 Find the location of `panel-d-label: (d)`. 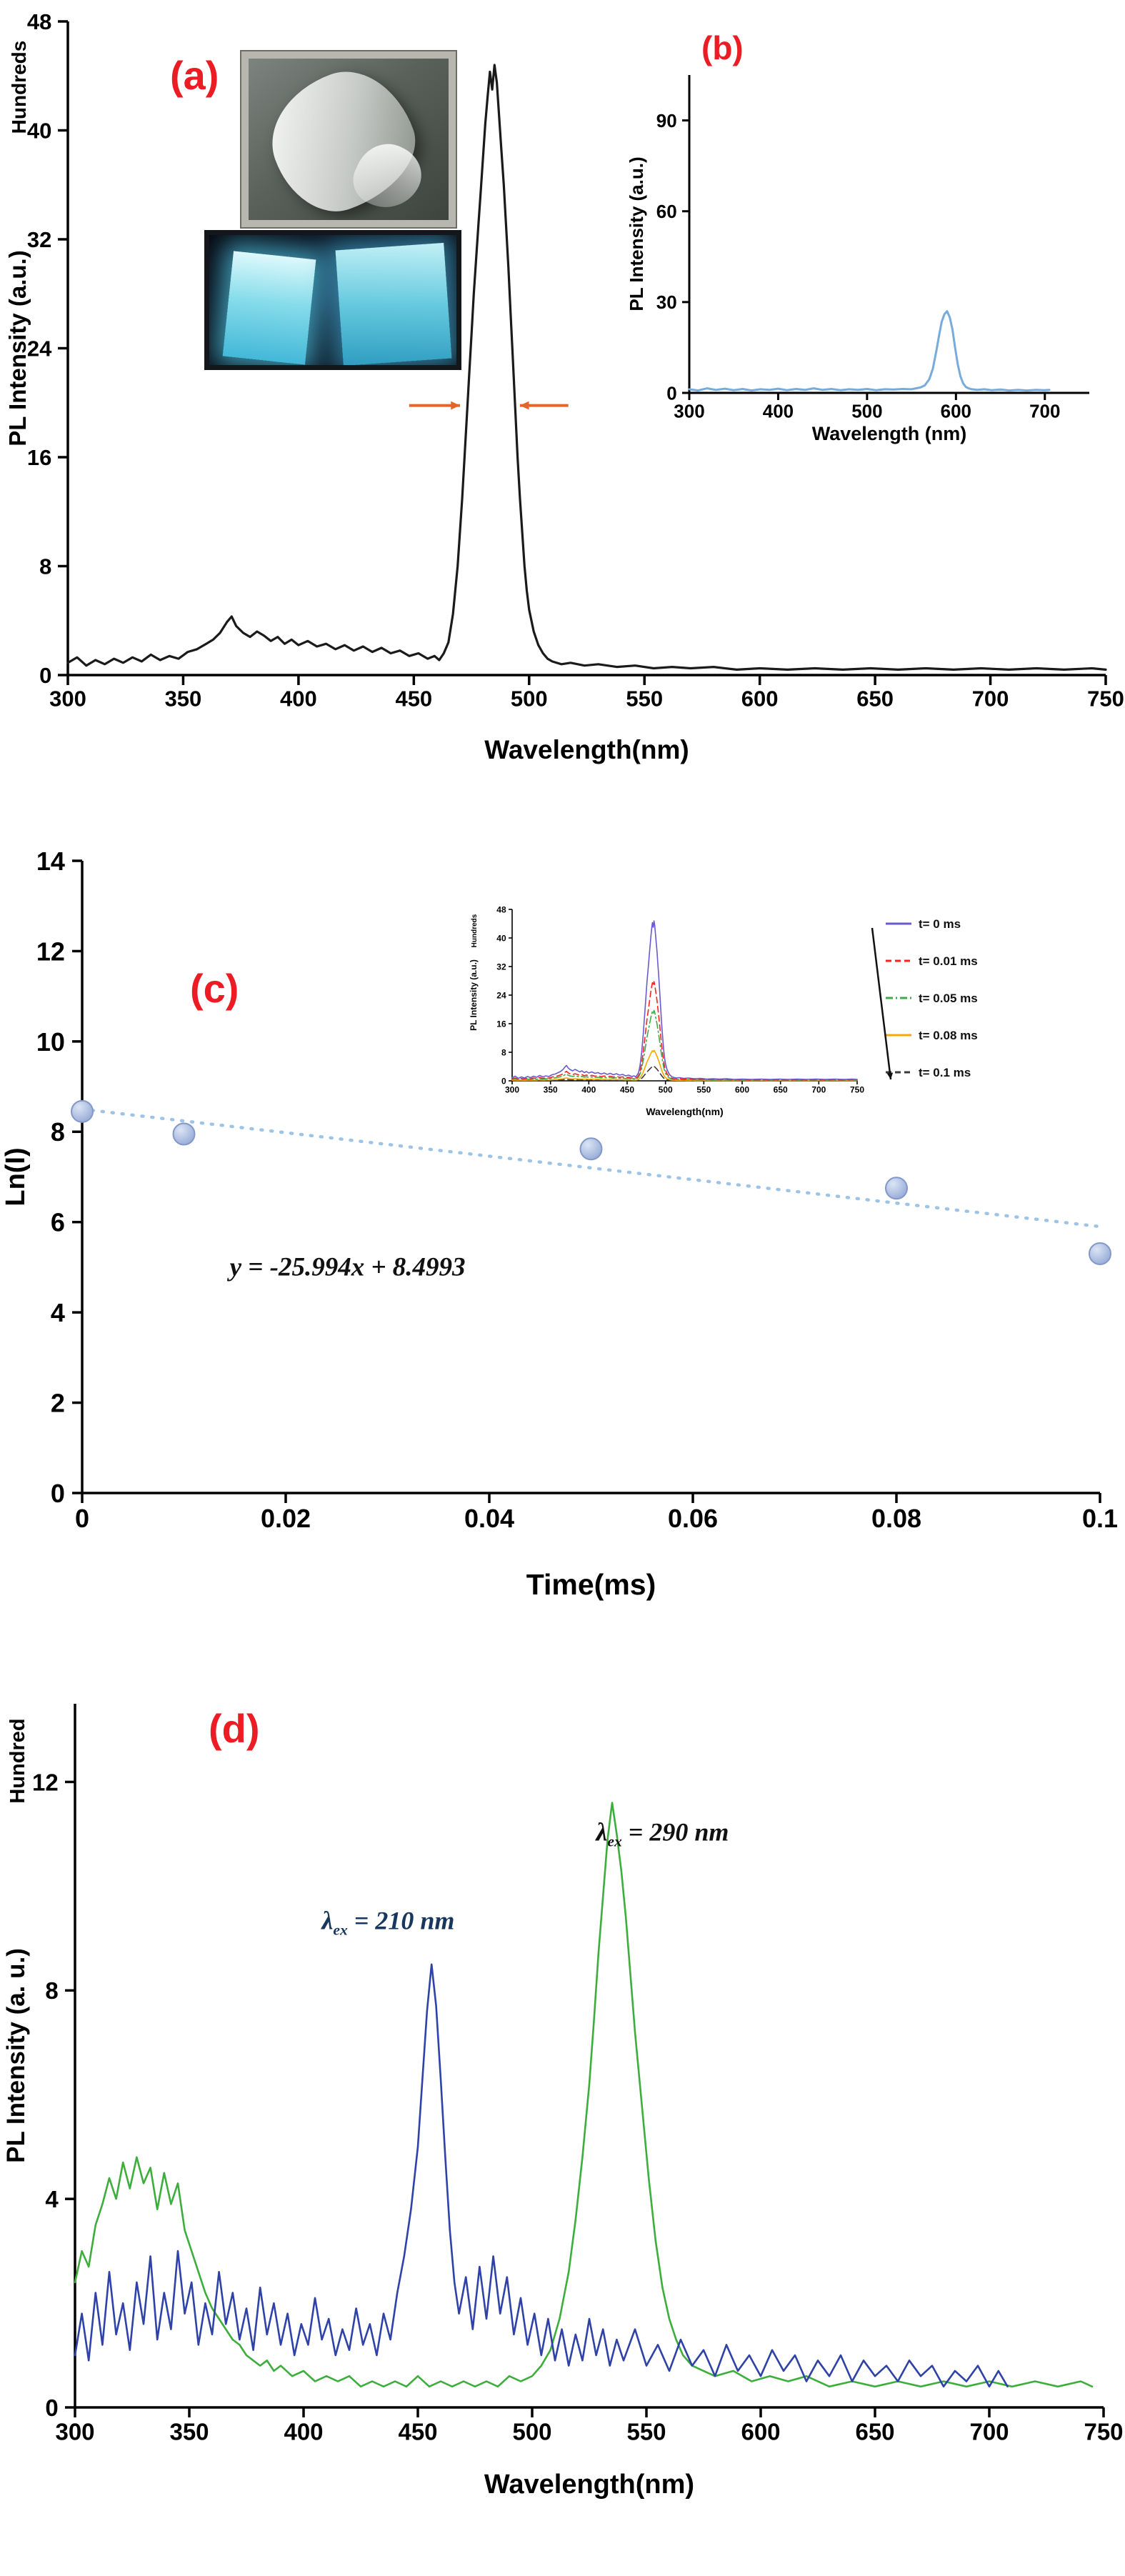

panel-d-label: (d) is located at coordinates (234, 1729).